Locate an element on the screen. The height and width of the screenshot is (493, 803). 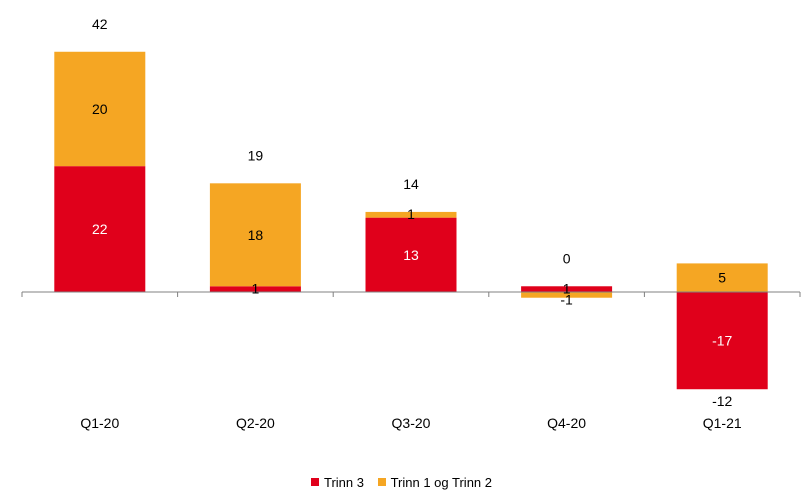
legend: Trinn 3 Trinn 1 og Trinn 2 is located at coordinates (401, 482).